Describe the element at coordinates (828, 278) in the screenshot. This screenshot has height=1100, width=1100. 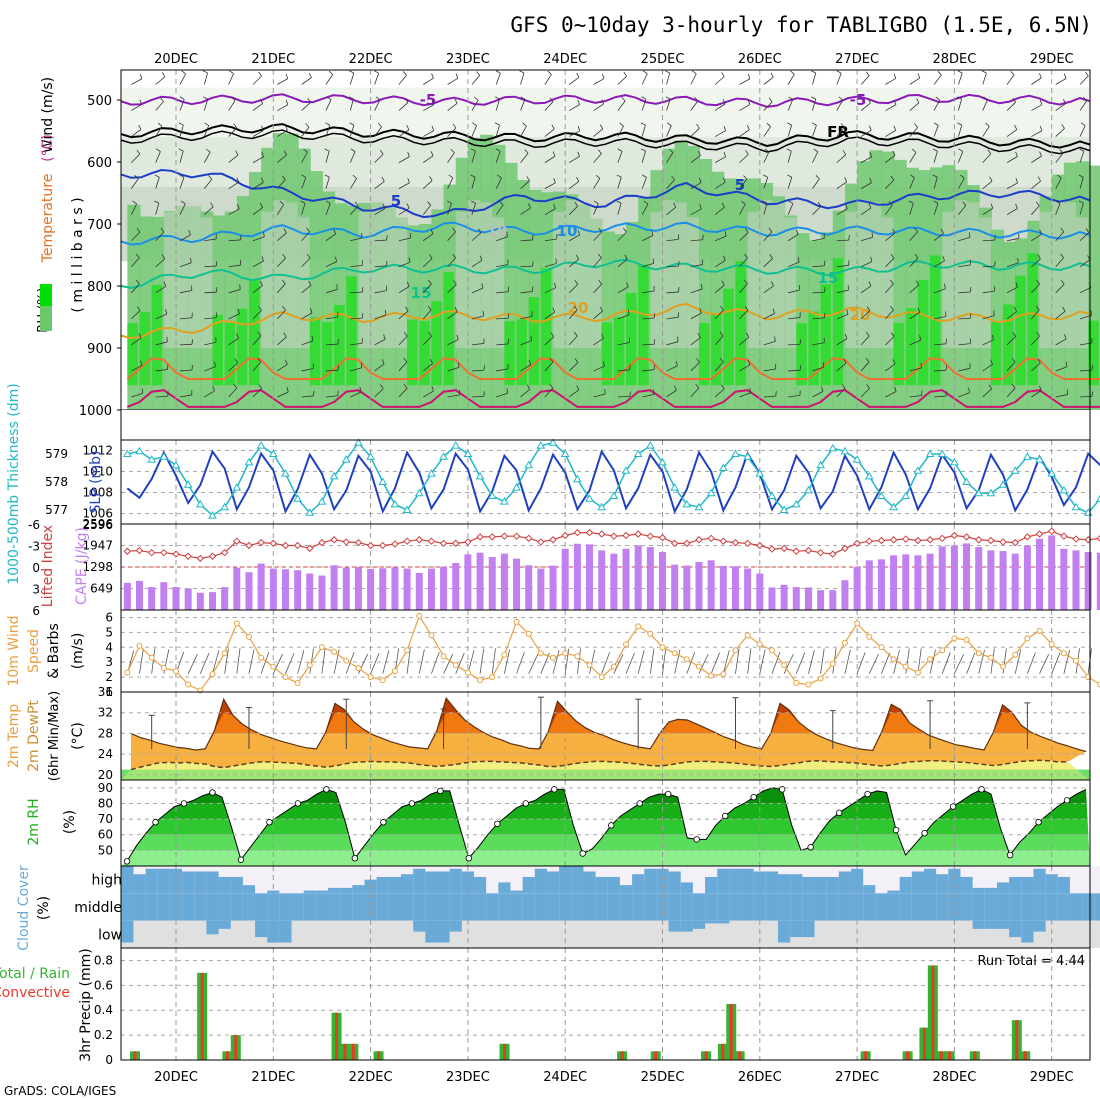
I see `isotherm-label: 15` at that location.